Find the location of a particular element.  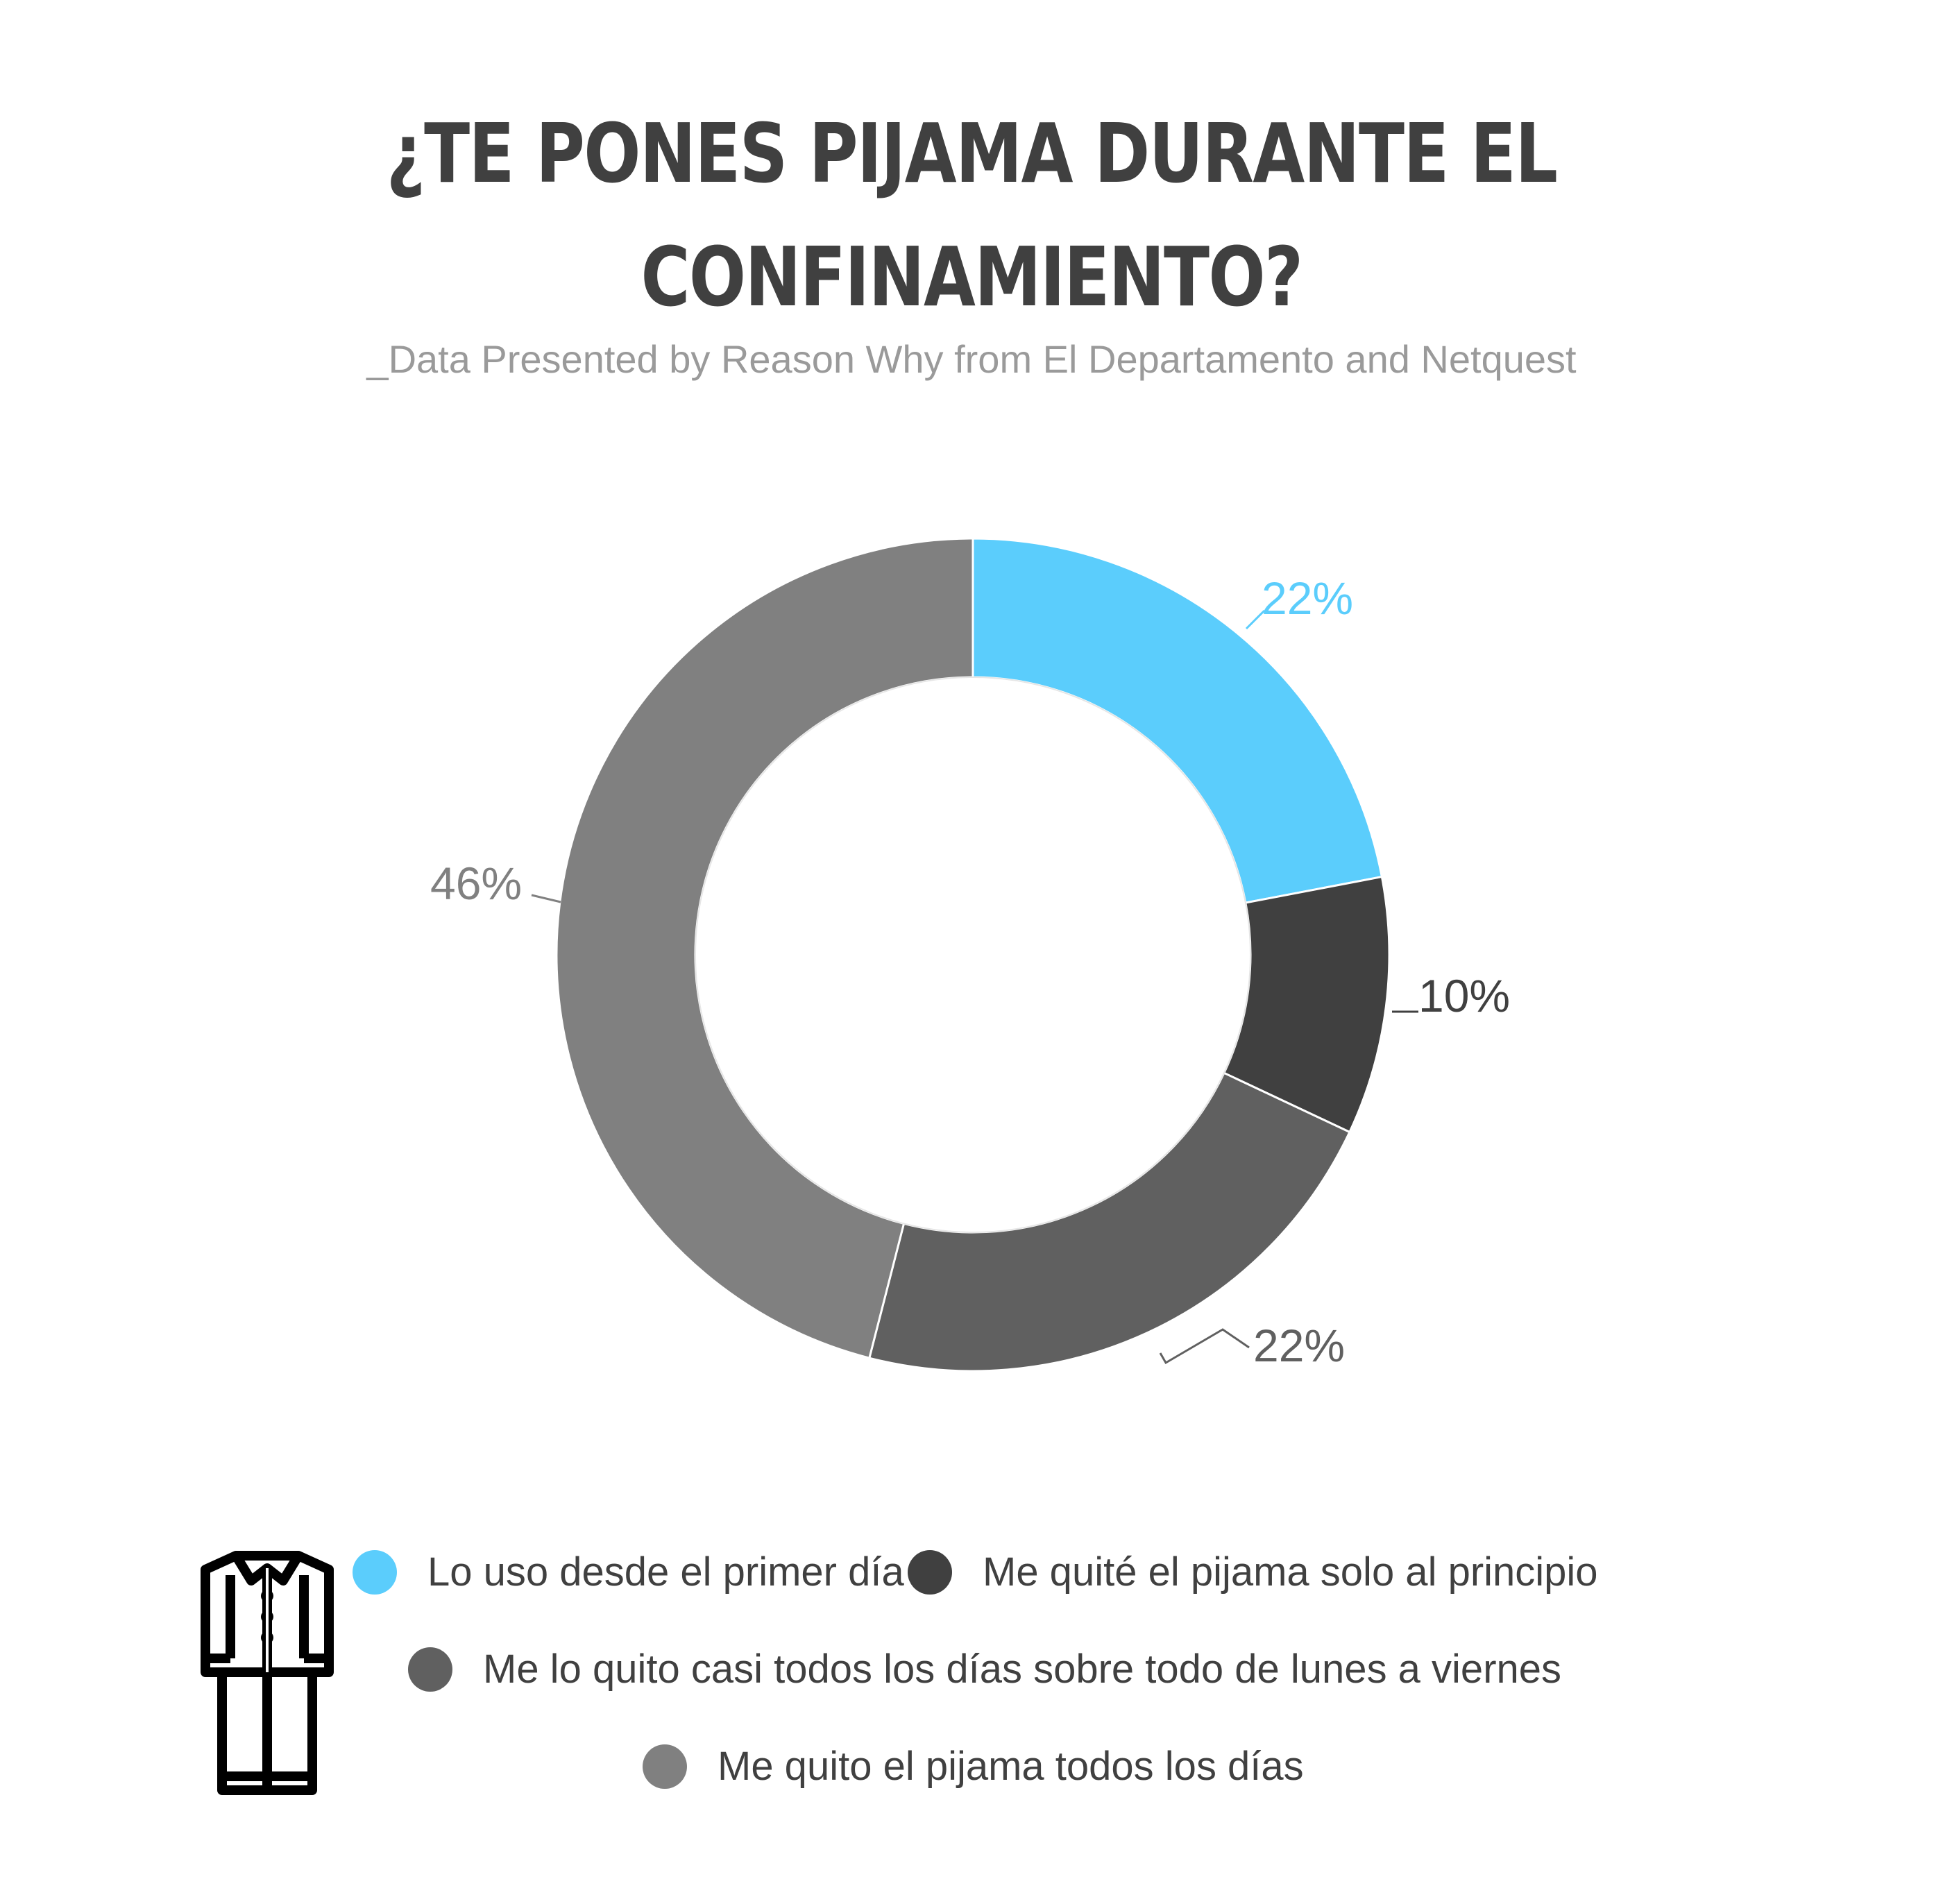

donut-hole is located at coordinates (973, 955).